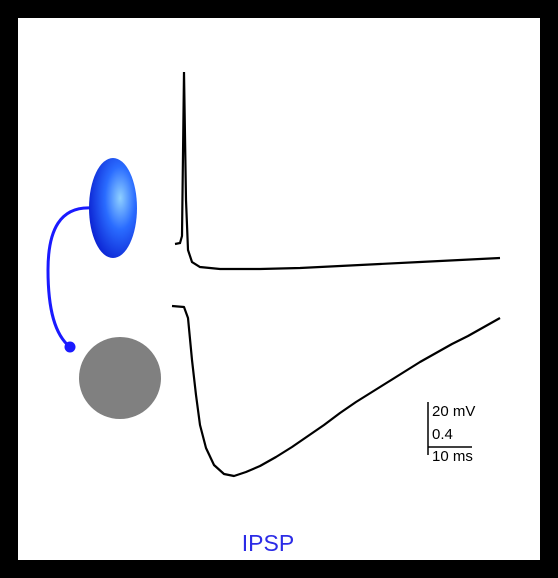 The width and height of the screenshot is (558, 578). What do you see at coordinates (69, 277) in the screenshot?
I see `axon` at bounding box center [69, 277].